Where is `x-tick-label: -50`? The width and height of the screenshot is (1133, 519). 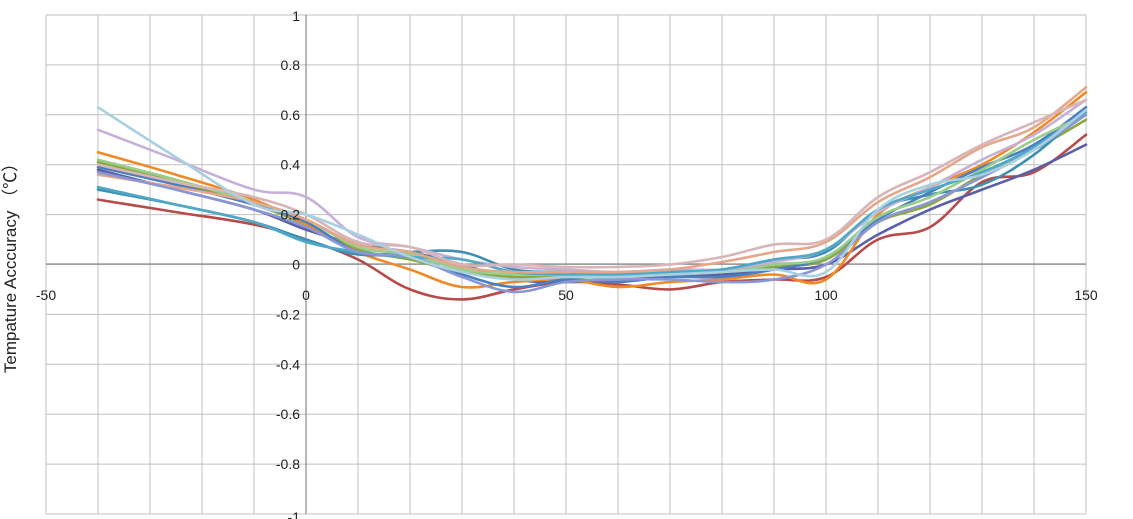 x-tick-label: -50 is located at coordinates (46, 295).